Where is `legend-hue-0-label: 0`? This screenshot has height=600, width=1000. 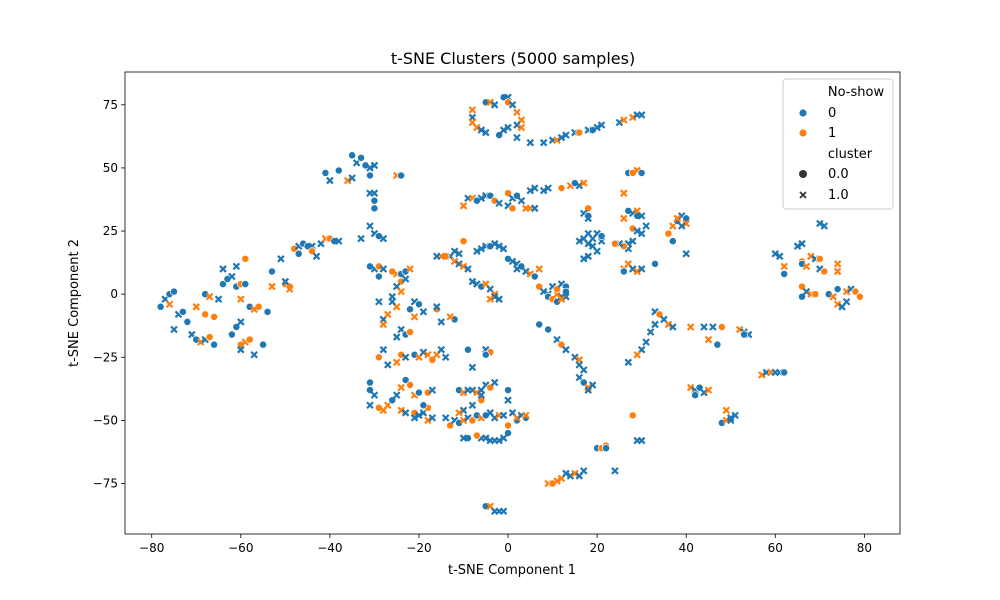 legend-hue-0-label: 0 is located at coordinates (832, 113).